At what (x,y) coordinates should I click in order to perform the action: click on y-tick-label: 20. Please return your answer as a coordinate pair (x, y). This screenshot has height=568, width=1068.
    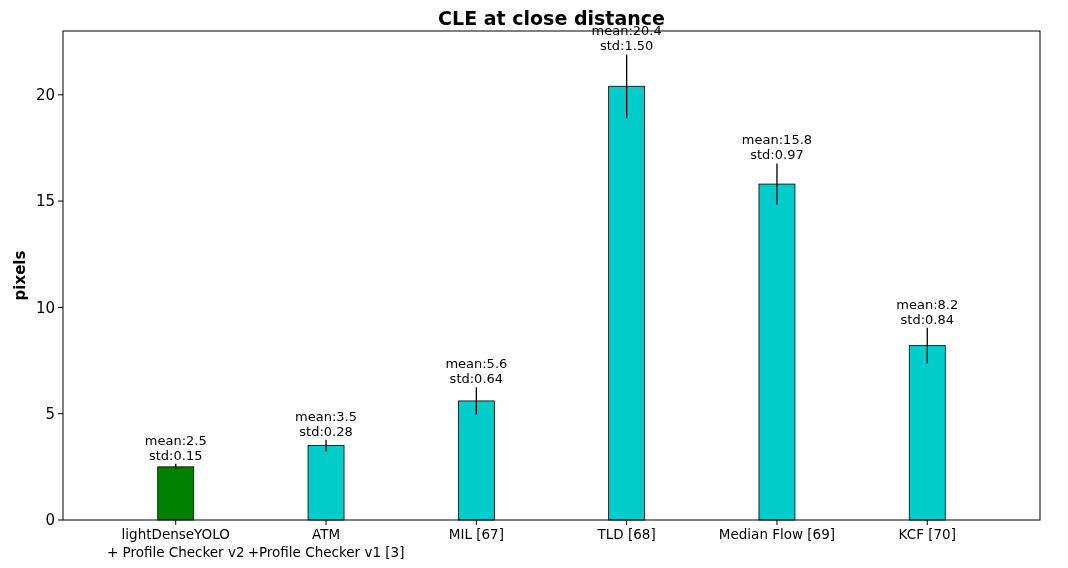
    Looking at the image, I should click on (45, 95).